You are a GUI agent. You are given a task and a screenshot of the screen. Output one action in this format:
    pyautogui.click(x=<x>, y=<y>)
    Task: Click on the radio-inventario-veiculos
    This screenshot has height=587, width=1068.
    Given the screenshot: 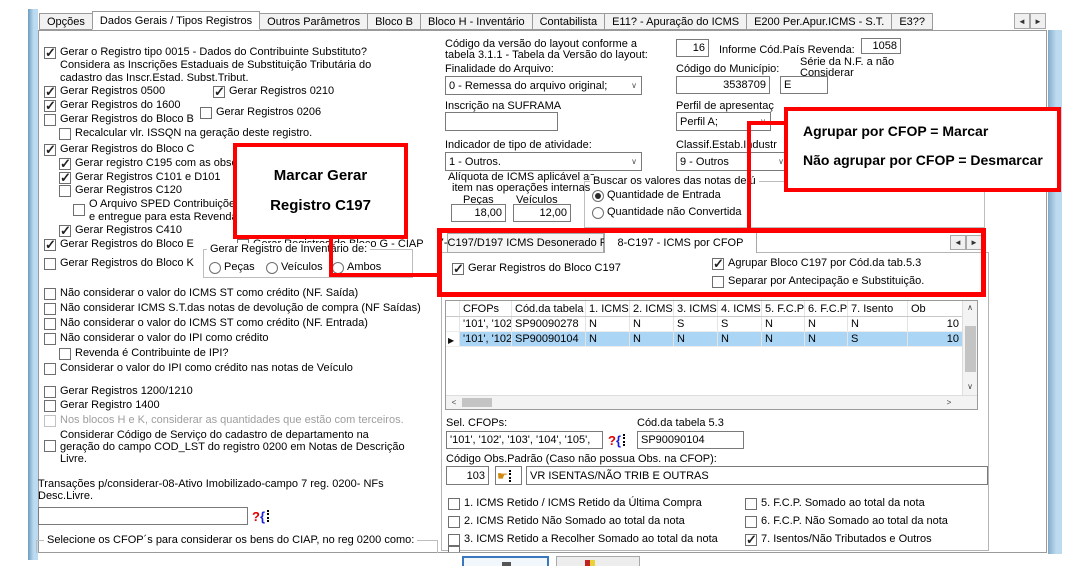 What is the action you would take?
    pyautogui.click(x=272, y=268)
    